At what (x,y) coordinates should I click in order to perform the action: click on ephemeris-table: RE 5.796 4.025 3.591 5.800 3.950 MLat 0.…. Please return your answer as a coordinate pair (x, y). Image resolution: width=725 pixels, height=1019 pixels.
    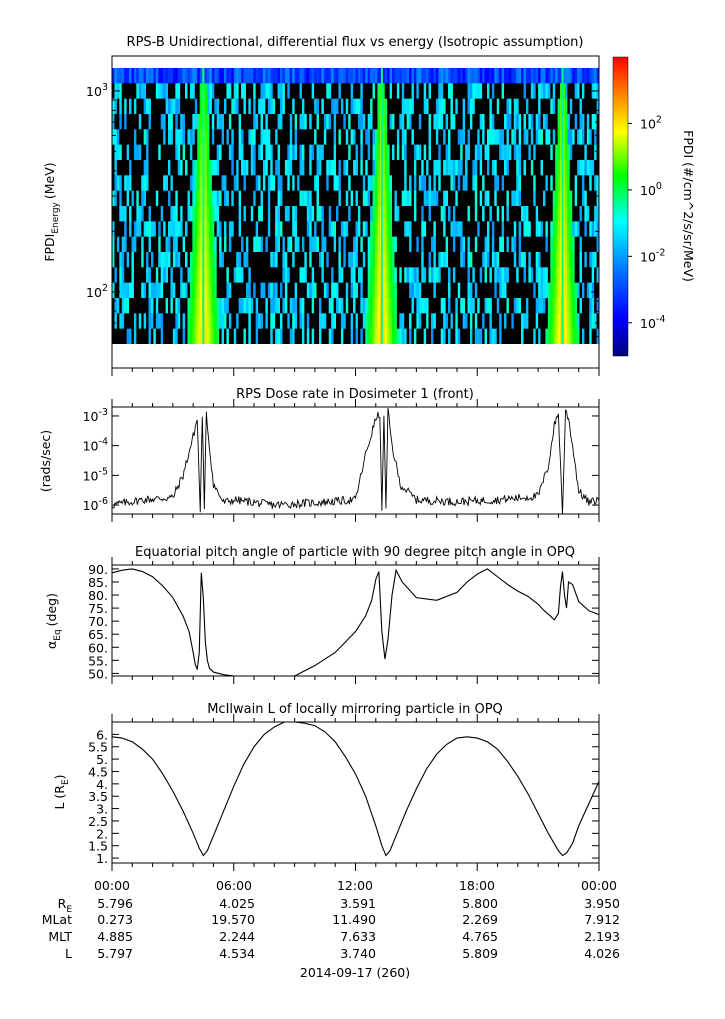
    Looking at the image, I should click on (331, 938).